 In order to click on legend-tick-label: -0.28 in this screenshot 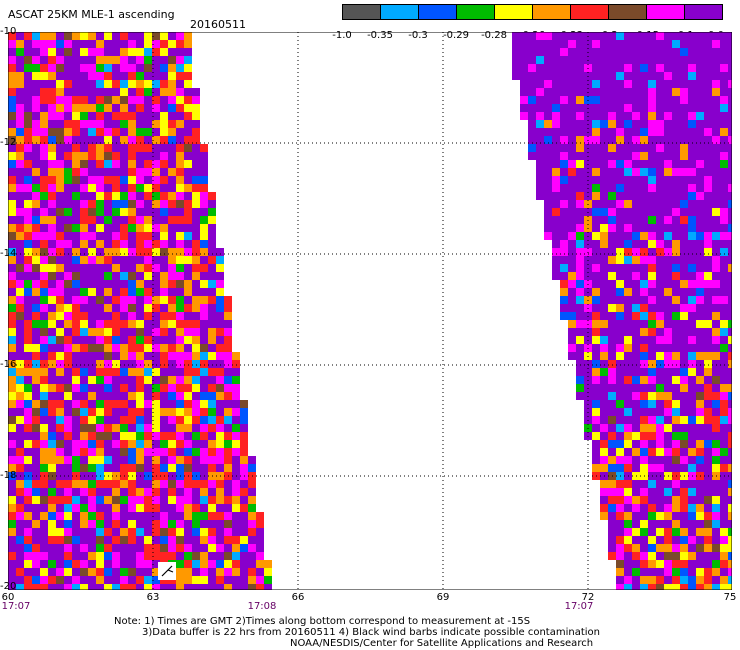, I will do `click(494, 35)`.